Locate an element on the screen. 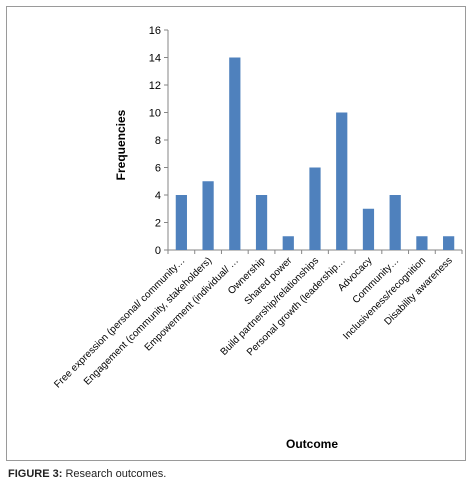 The height and width of the screenshot is (488, 474). y-tick-label: 6 is located at coordinates (158, 169).